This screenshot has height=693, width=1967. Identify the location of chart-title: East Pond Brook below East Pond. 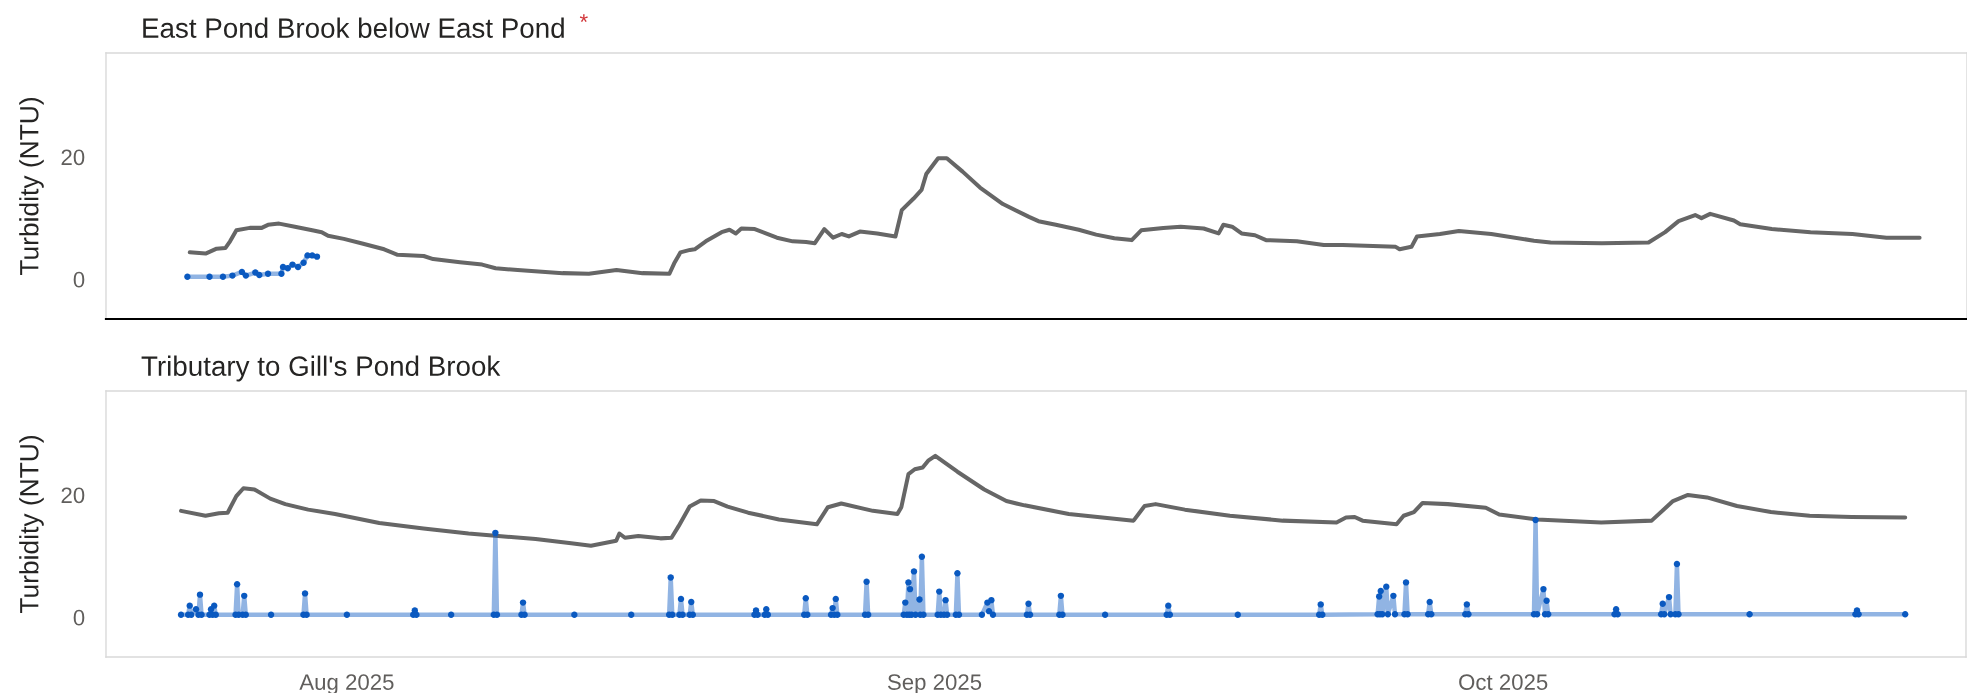
(353, 27).